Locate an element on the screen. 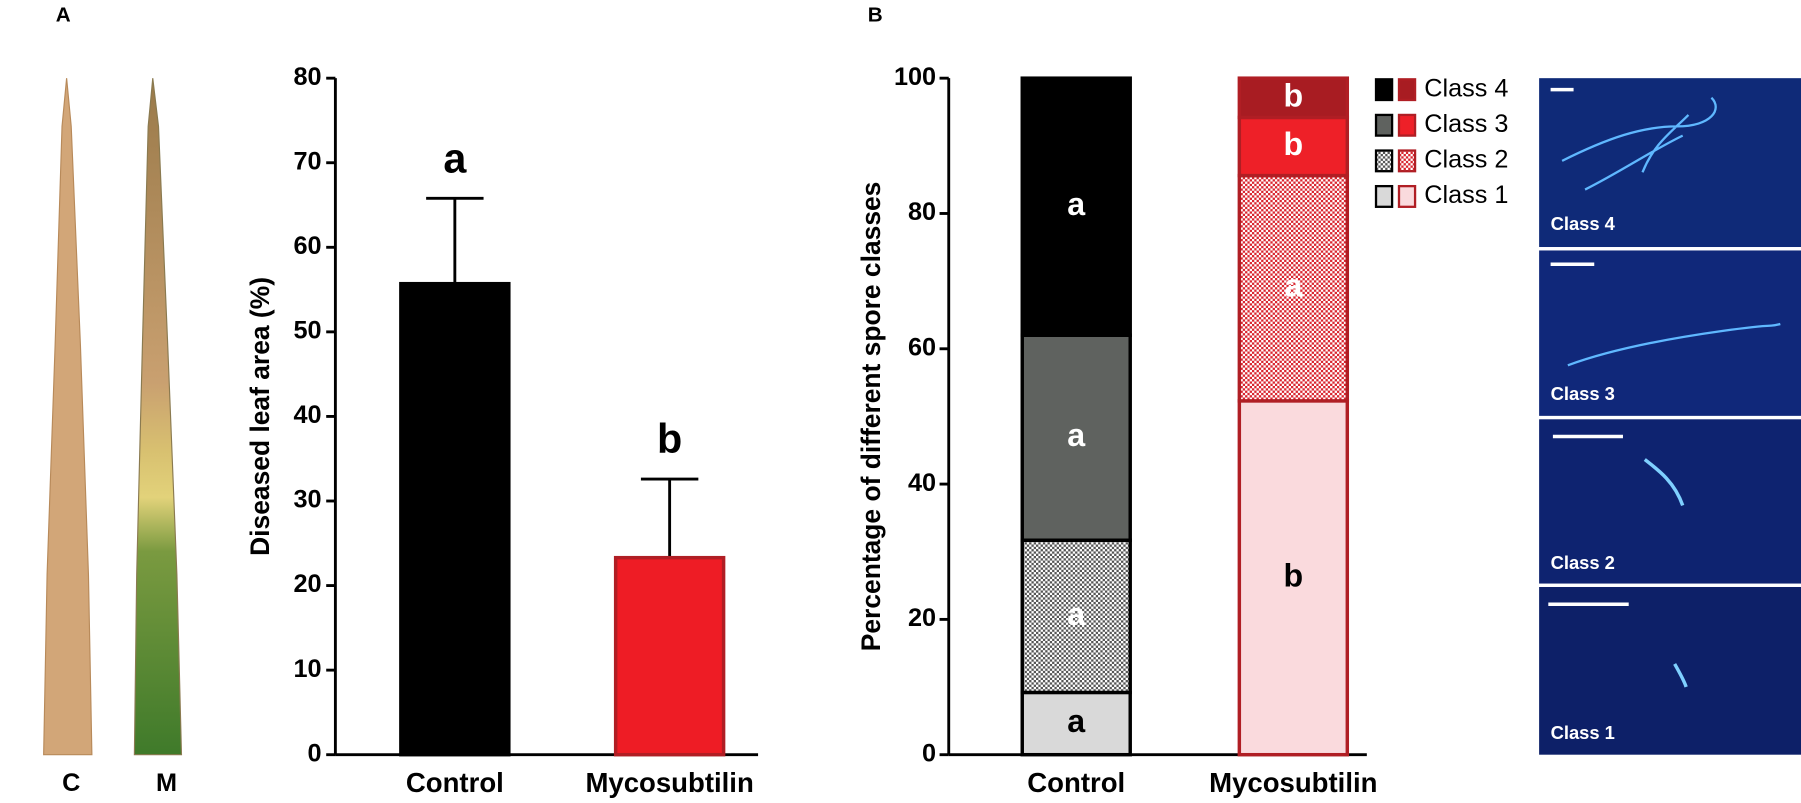 The height and width of the screenshot is (803, 1801). legend-label: Class 4 is located at coordinates (1466, 88).